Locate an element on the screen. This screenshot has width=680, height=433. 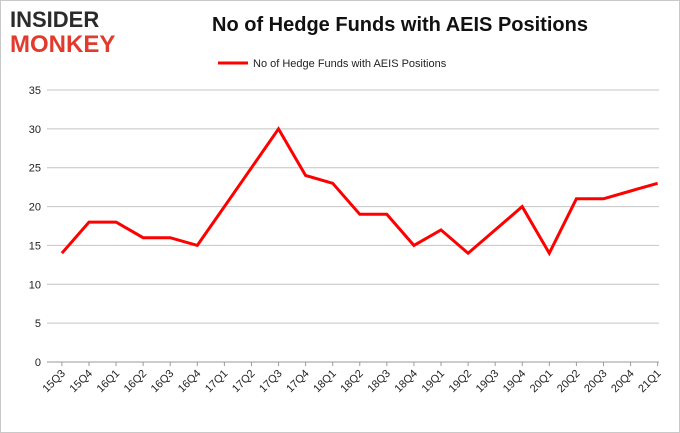
x-tick-label: 16Q2 is located at coordinates (136, 382).